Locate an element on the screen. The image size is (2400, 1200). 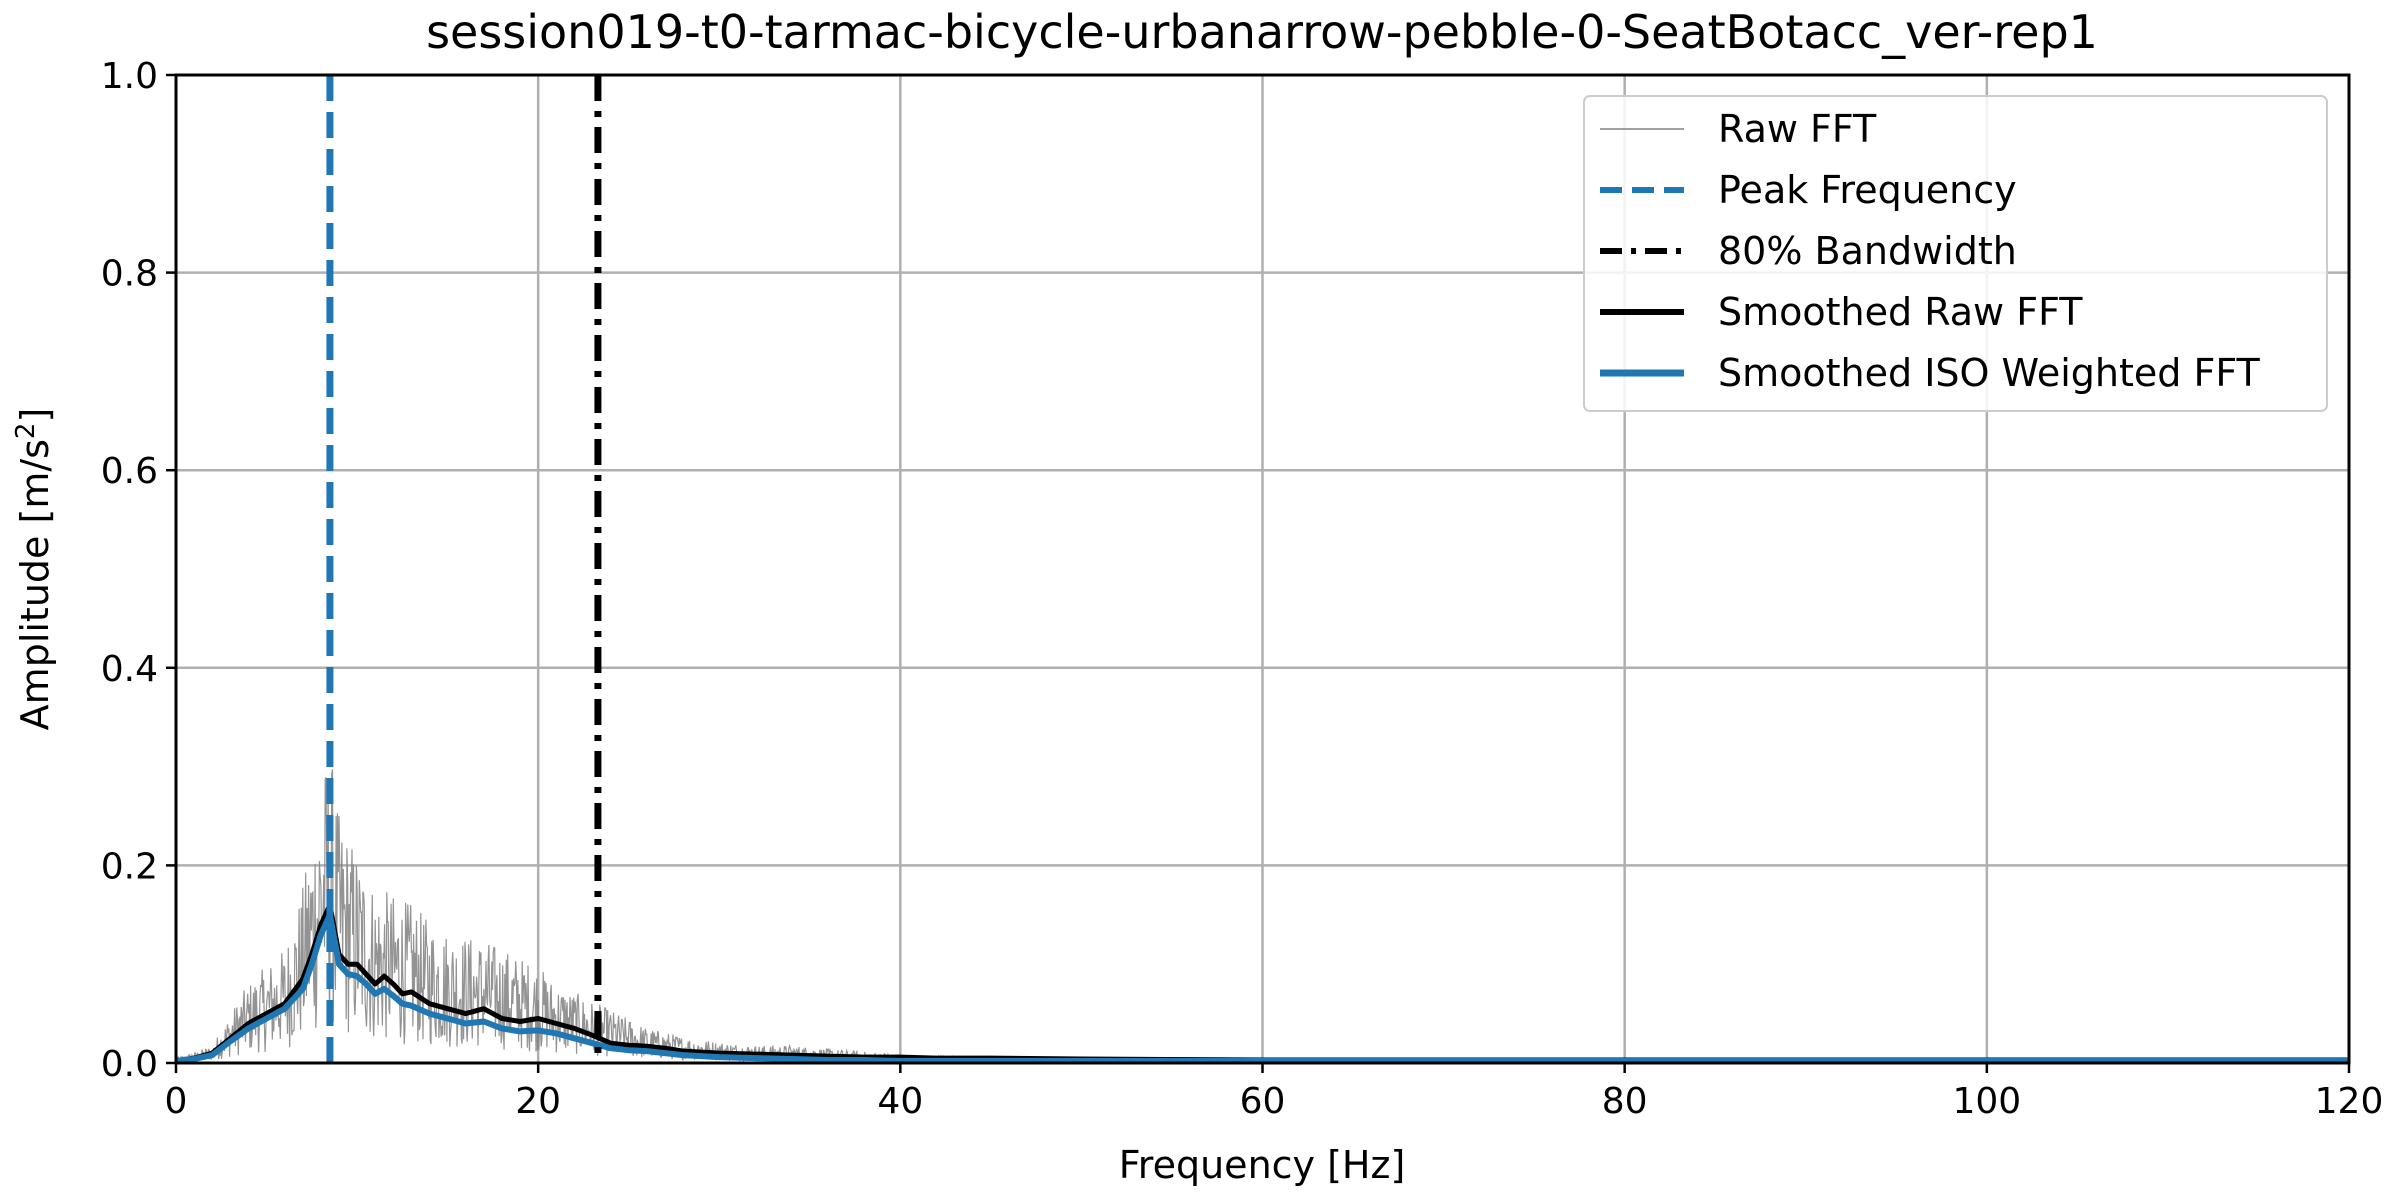
smoothed-raw-fft-line is located at coordinates (1262, 982).